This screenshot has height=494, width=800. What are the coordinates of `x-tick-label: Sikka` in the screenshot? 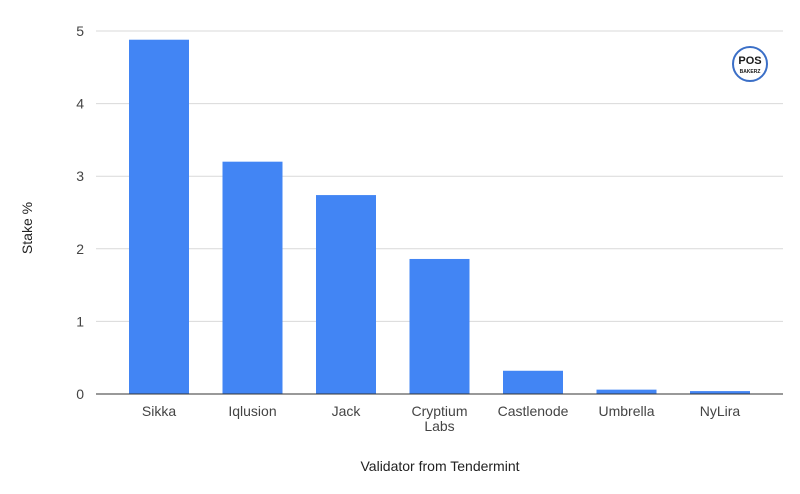 It's located at (159, 411).